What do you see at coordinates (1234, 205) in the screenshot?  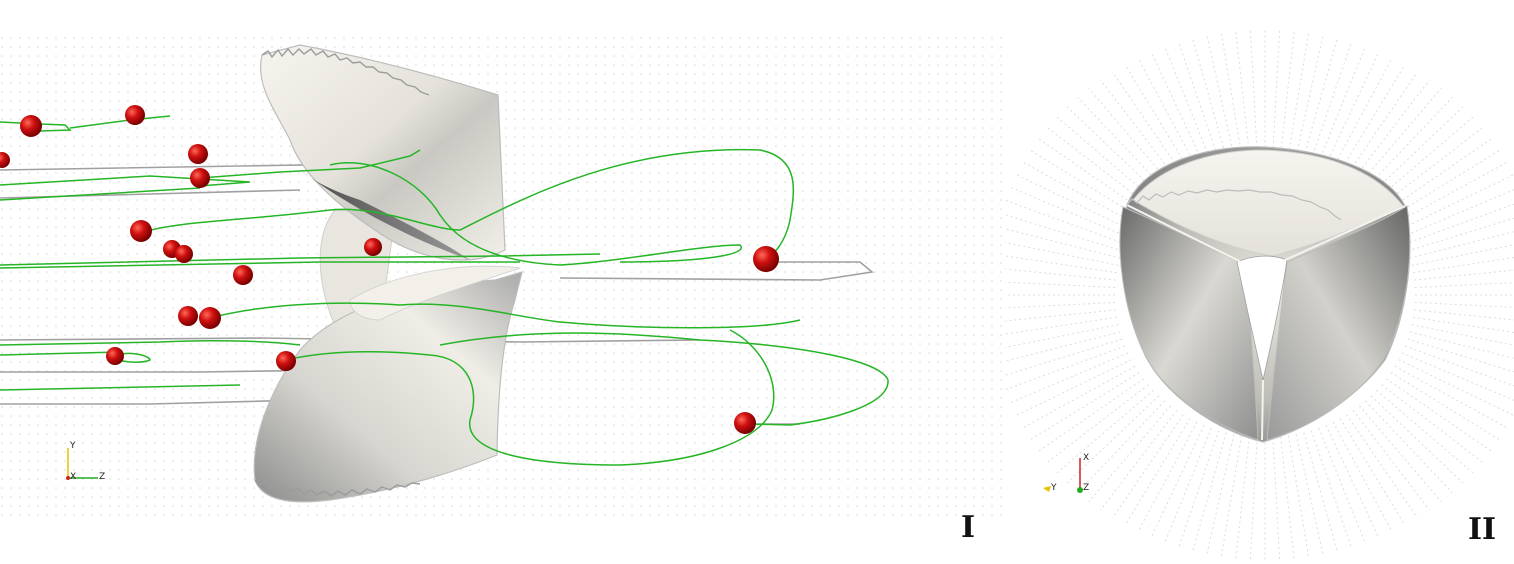 I see `valve-rim` at bounding box center [1234, 205].